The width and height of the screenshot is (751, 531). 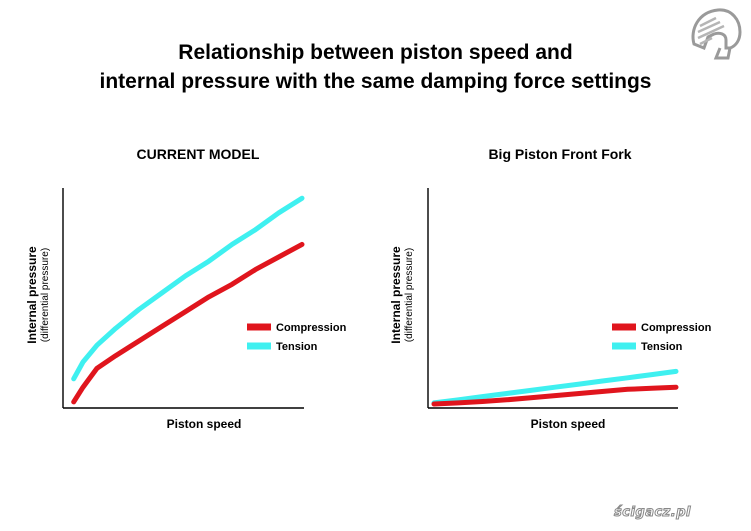 What do you see at coordinates (676, 328) in the screenshot?
I see `chart-2-legend-label-compression: Compression` at bounding box center [676, 328].